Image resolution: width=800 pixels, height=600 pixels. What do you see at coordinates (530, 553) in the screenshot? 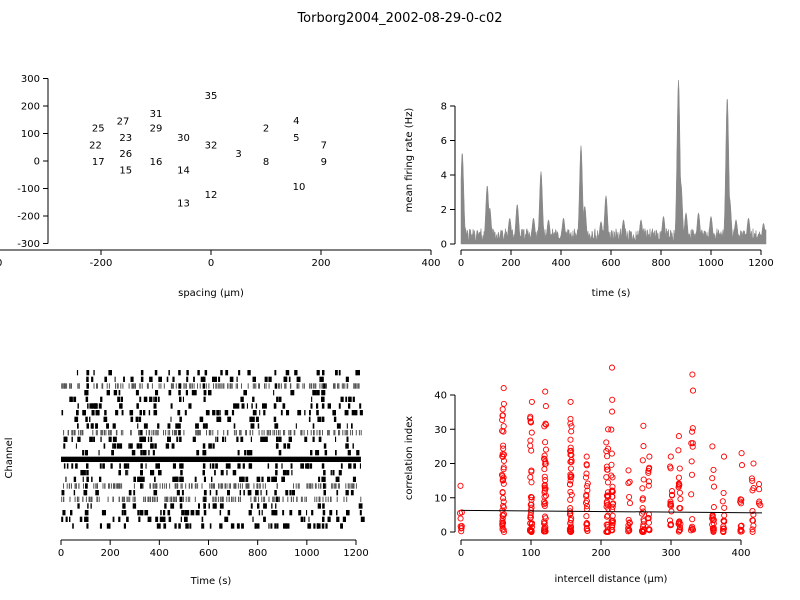
I see `p4-x-tick-label: 100` at bounding box center [530, 553].